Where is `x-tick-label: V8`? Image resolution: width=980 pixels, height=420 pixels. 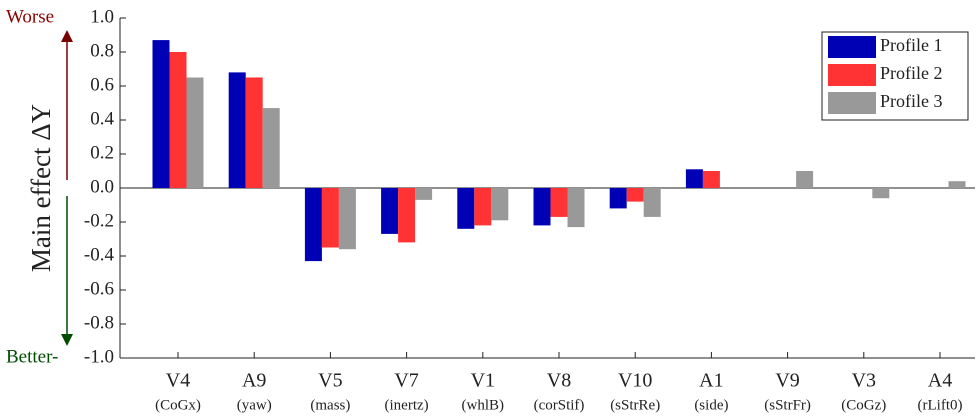 x-tick-label: V8 is located at coordinates (559, 381).